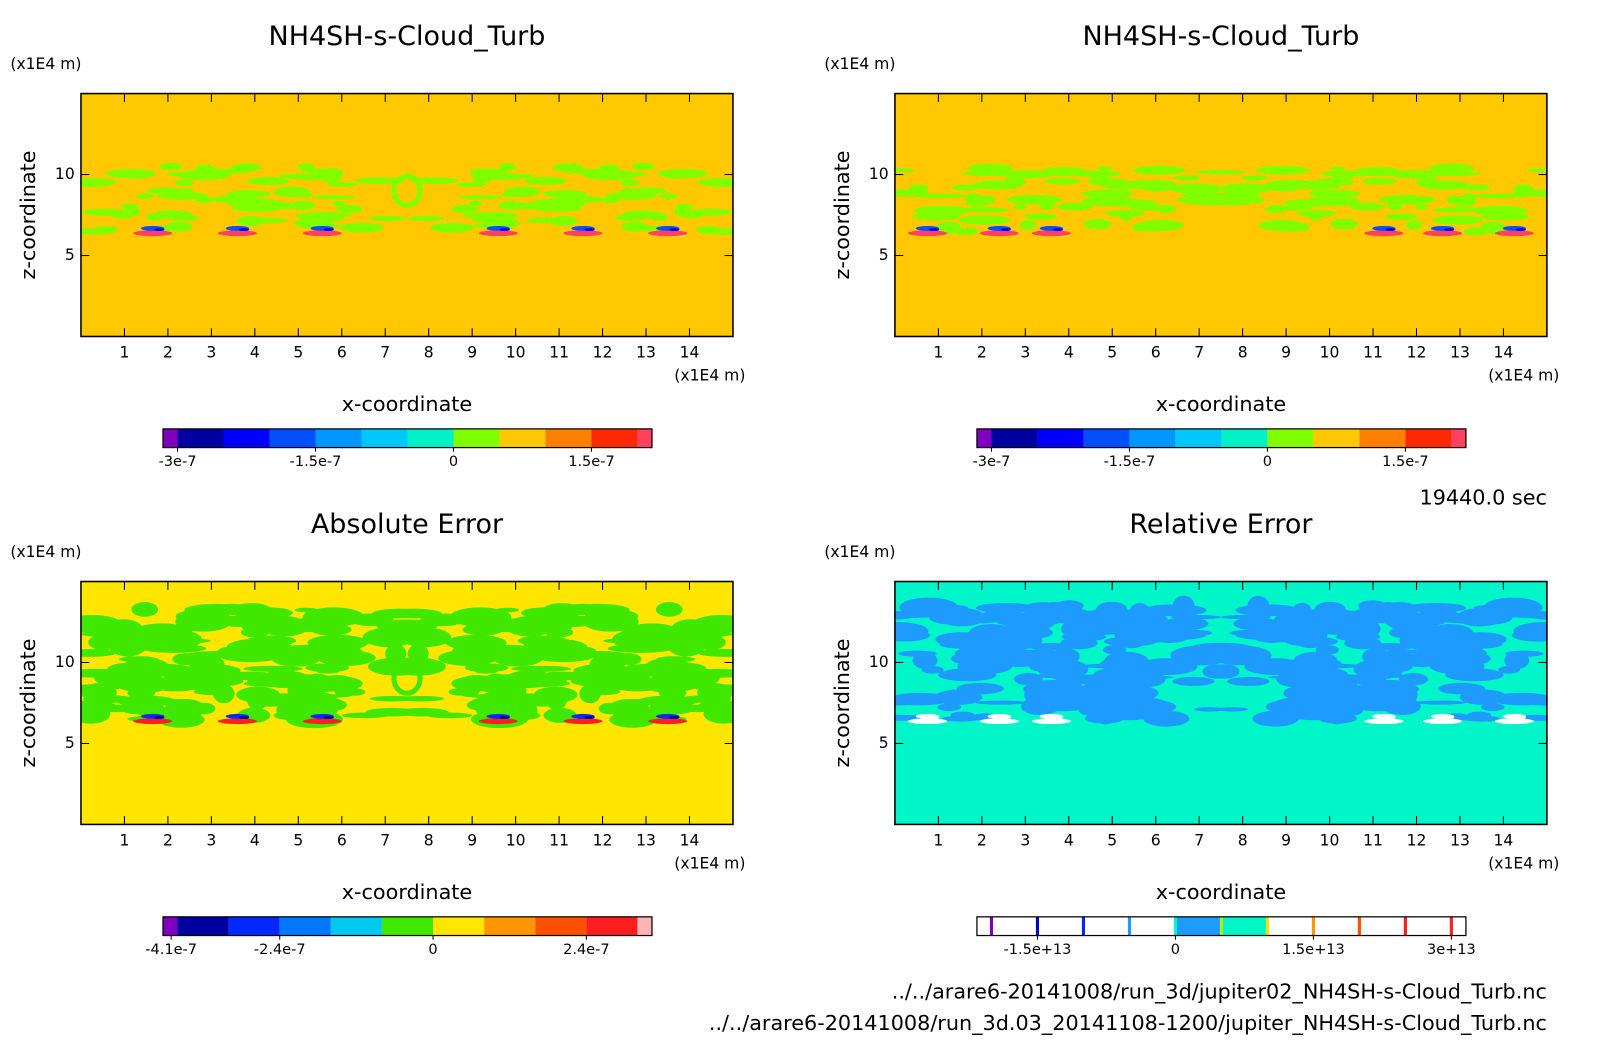 The image size is (1604, 1058). I want to click on chart-title: NH4SH-s-Cloud_Turb, so click(1220, 36).